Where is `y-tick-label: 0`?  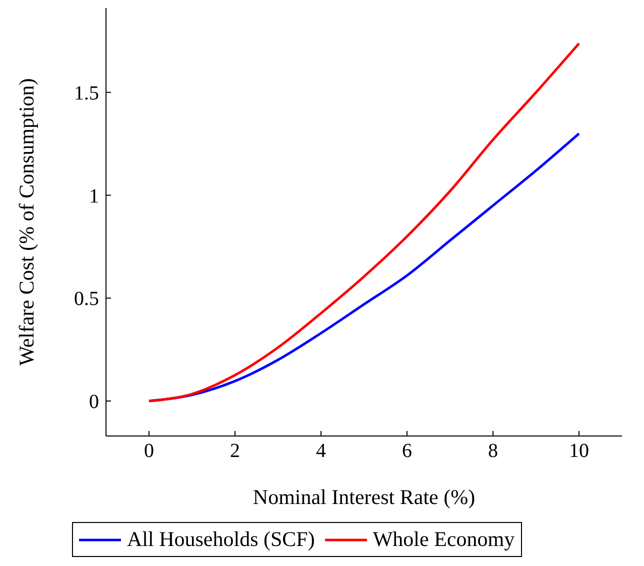
y-tick-label: 0 is located at coordinates (94, 402).